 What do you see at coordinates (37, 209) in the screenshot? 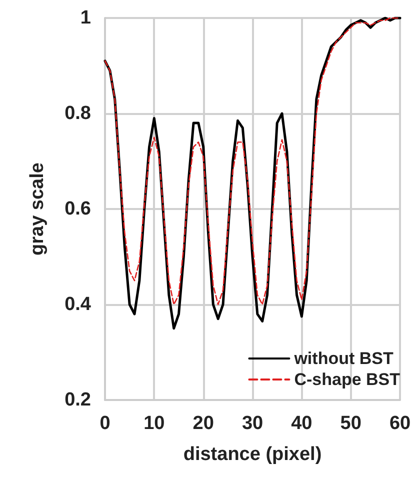
I see `y-axis-title: gray scale` at bounding box center [37, 209].